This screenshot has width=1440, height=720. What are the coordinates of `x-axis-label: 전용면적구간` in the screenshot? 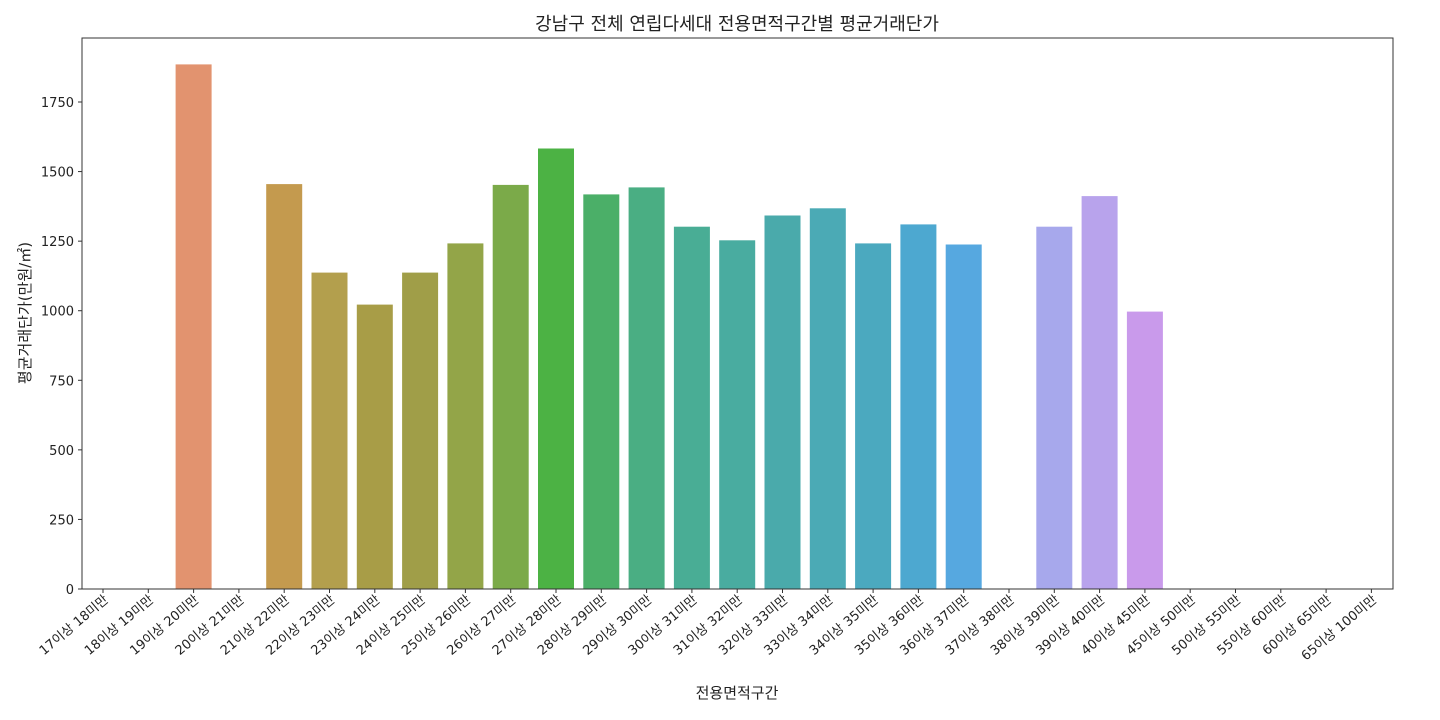 It's located at (737, 693).